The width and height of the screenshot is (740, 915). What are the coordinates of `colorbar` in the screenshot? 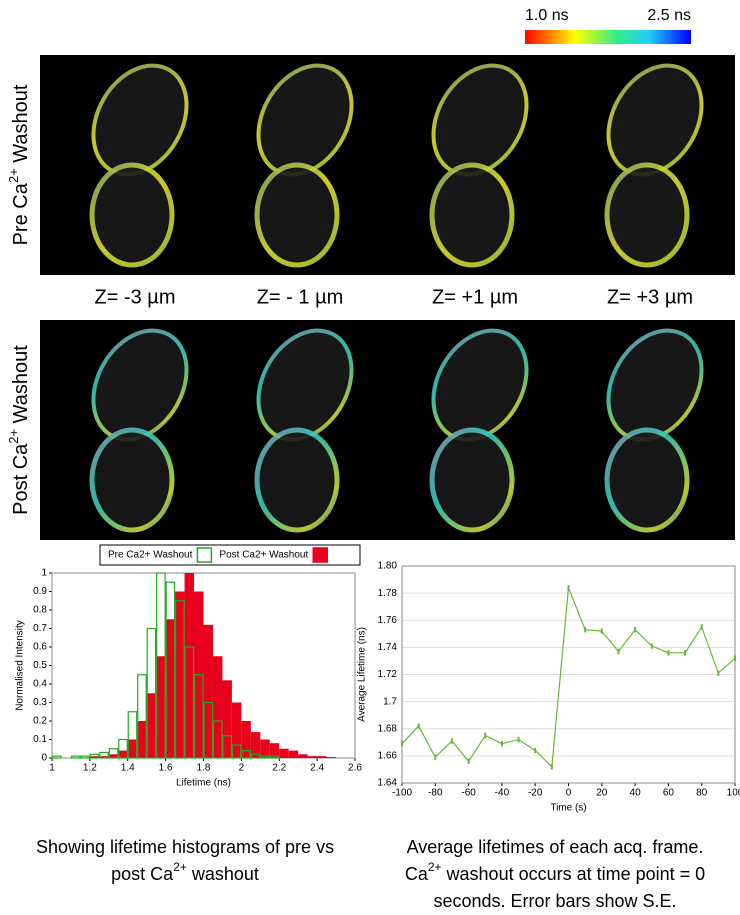 It's located at (608, 37).